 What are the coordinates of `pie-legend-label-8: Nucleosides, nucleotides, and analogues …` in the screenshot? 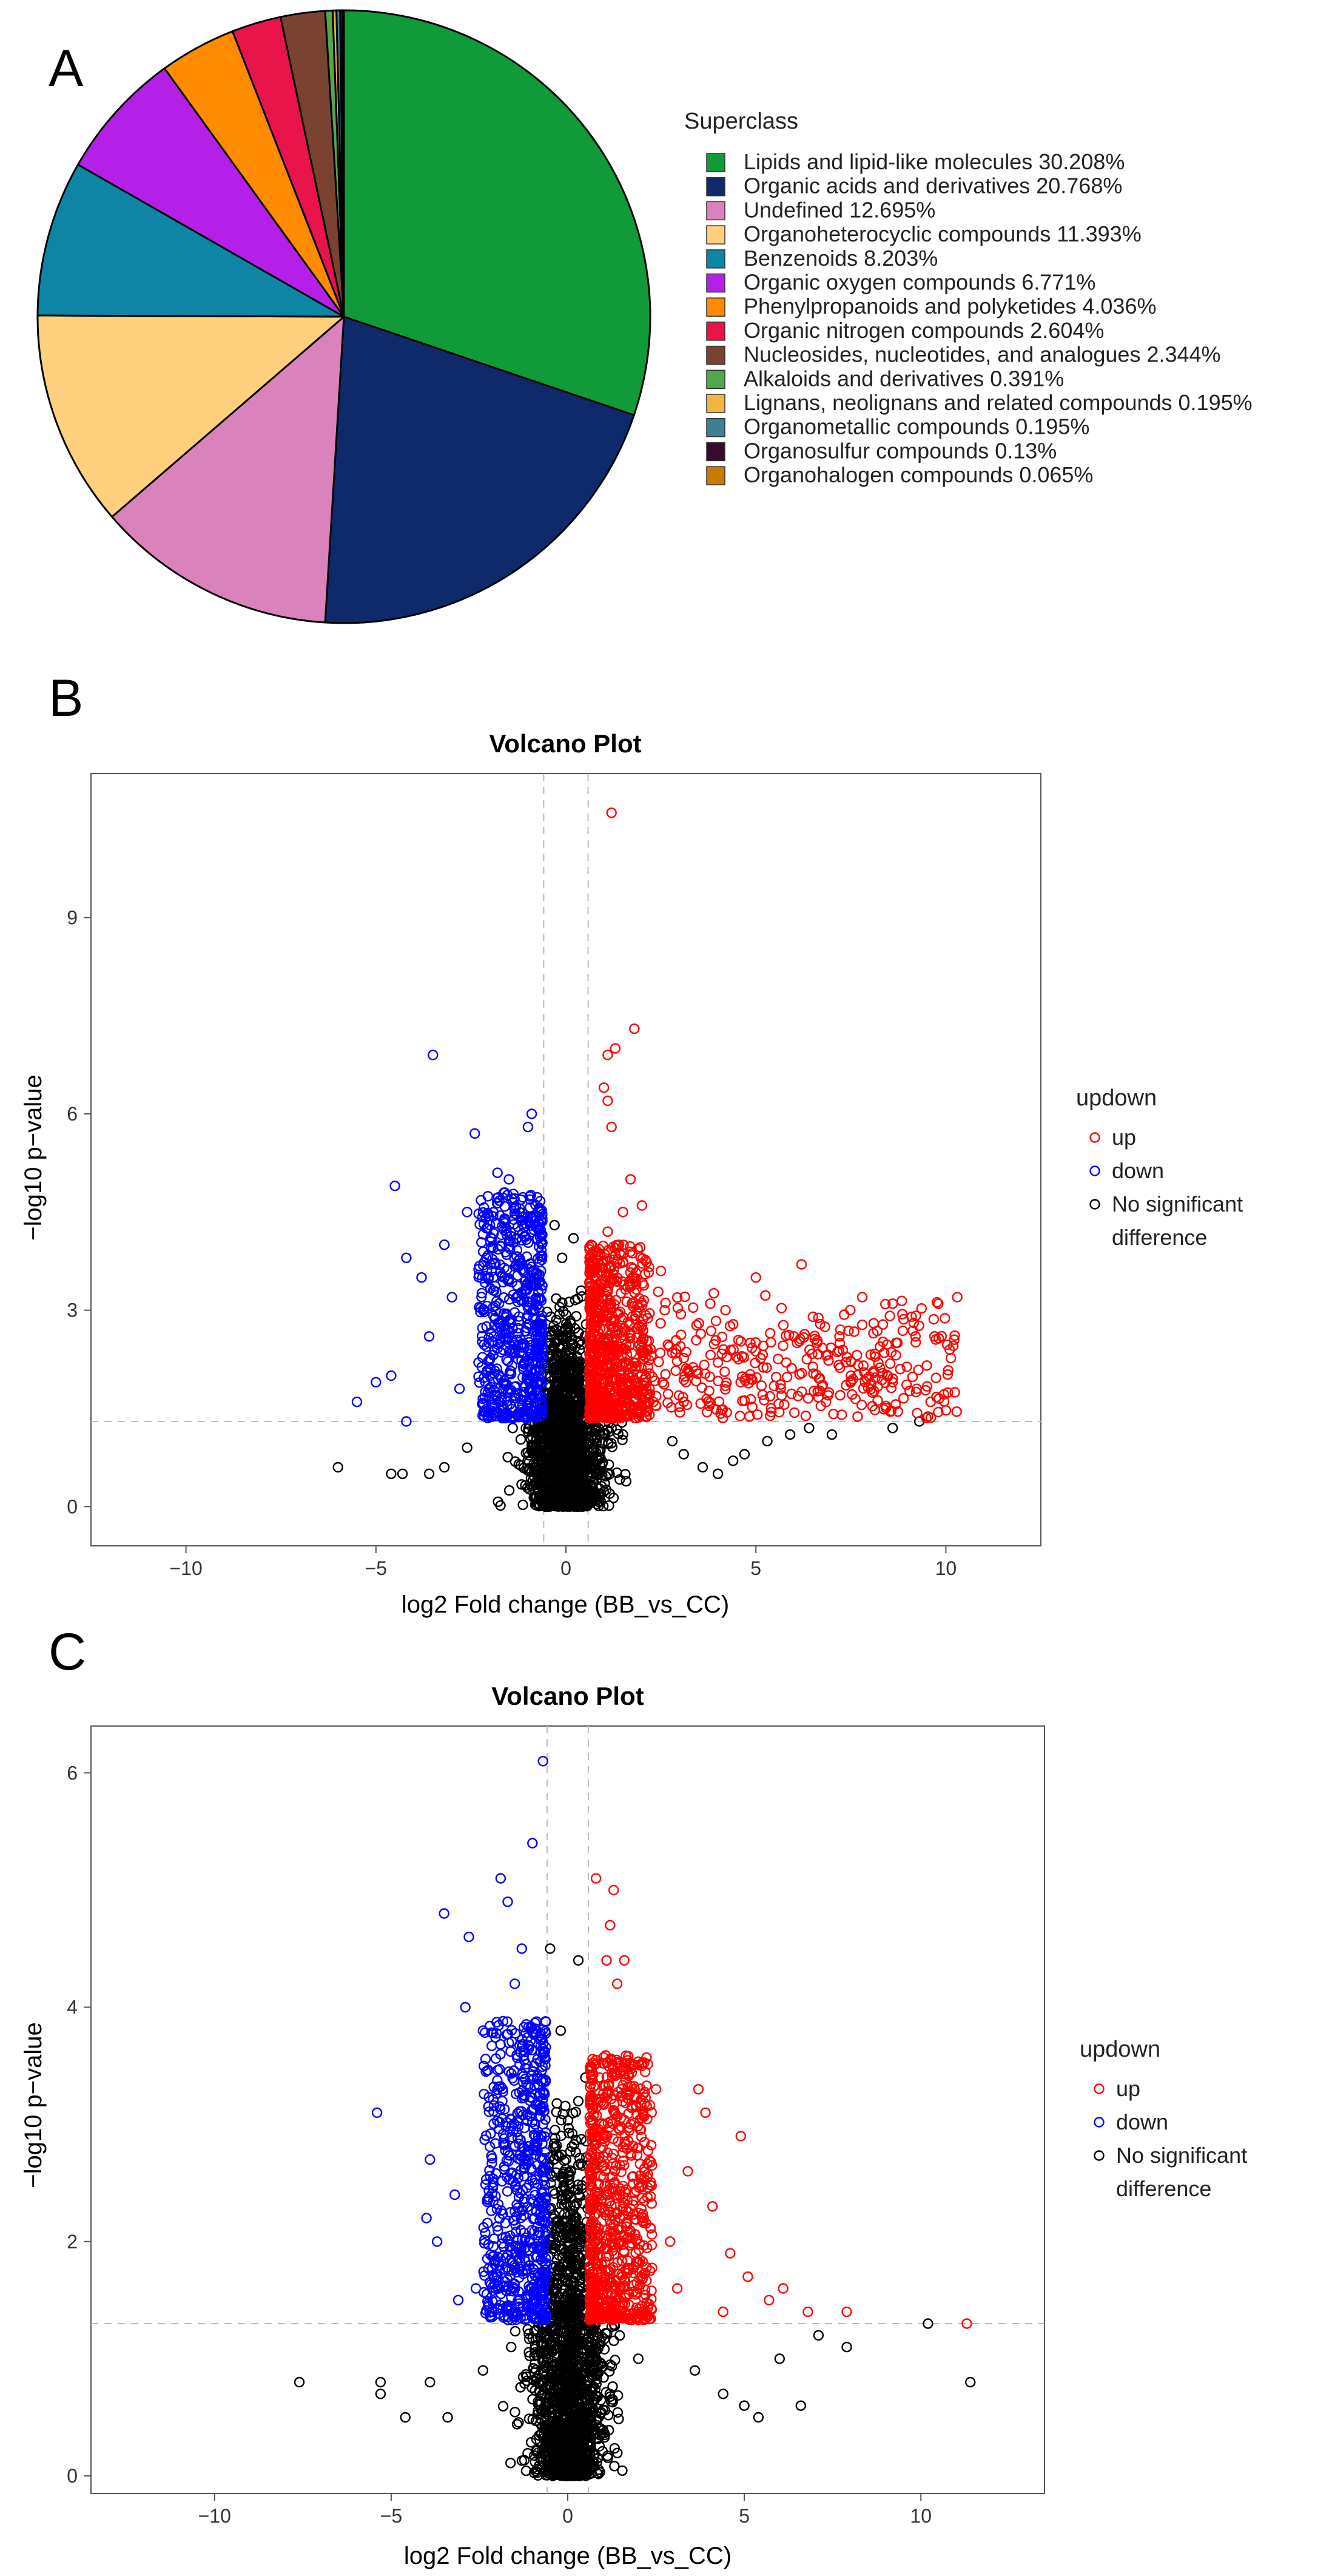 It's located at (982, 354).